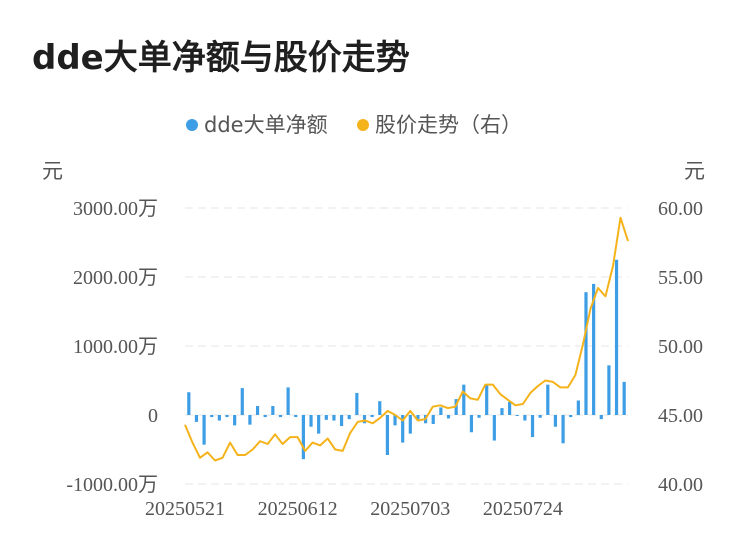 The height and width of the screenshot is (558, 750). I want to click on x-tick-label: 20250612, so click(298, 509).